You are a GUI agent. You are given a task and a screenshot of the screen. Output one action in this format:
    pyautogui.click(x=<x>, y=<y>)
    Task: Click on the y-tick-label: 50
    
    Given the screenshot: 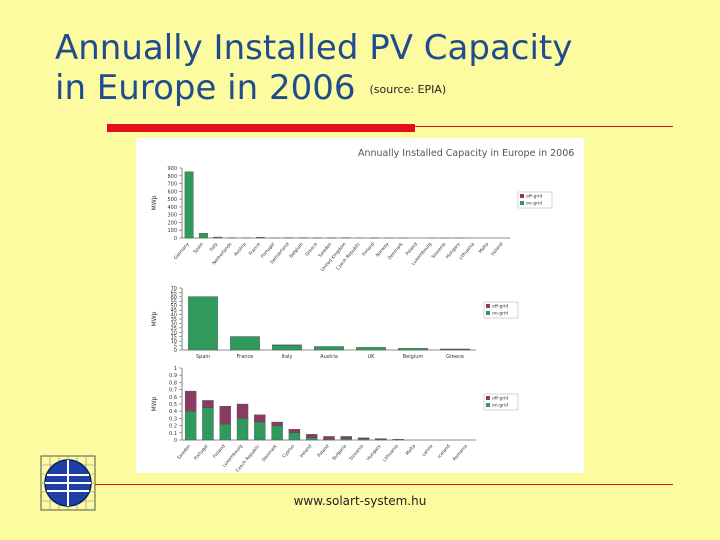 What is the action you would take?
    pyautogui.click(x=174, y=307)
    